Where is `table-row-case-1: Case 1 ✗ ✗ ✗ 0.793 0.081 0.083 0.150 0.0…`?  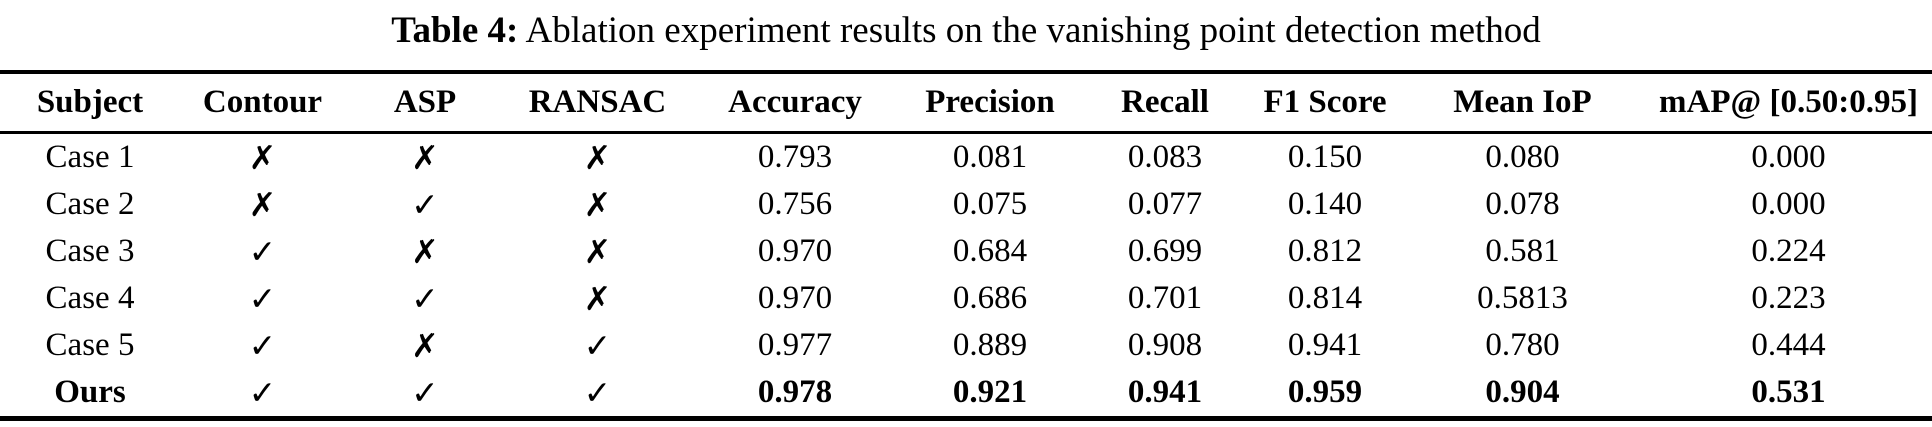 table-row-case-1: Case 1 ✗ ✗ ✗ 0.793 0.081 0.083 0.150 0.0… is located at coordinates (966, 157).